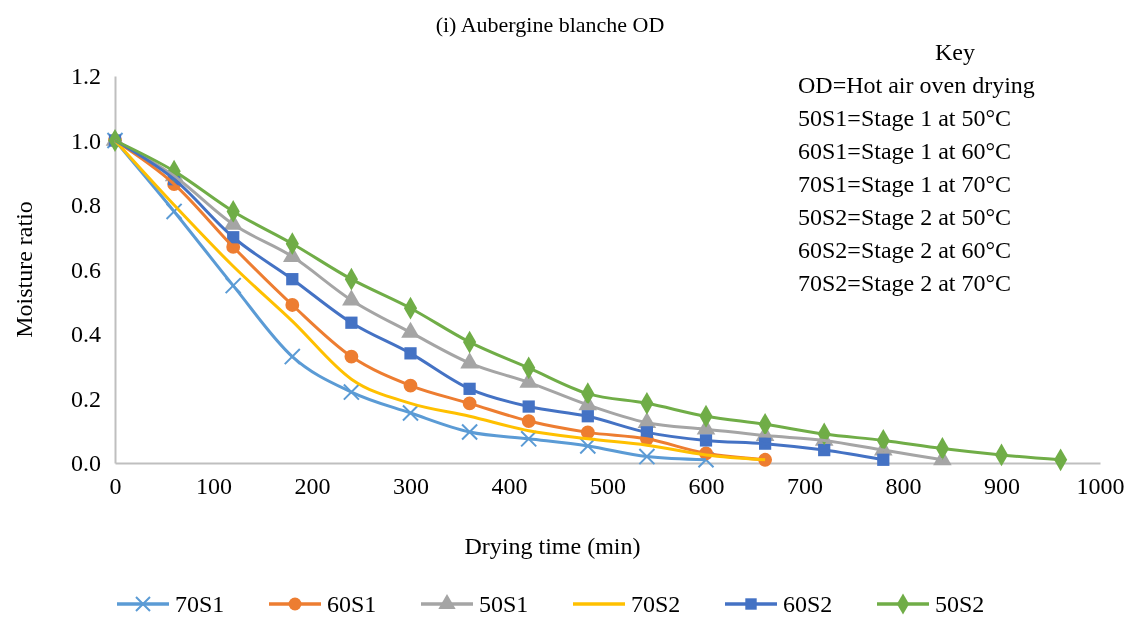  Describe the element at coordinates (86, 398) in the screenshot. I see `y-tick-label: 0.2` at that location.